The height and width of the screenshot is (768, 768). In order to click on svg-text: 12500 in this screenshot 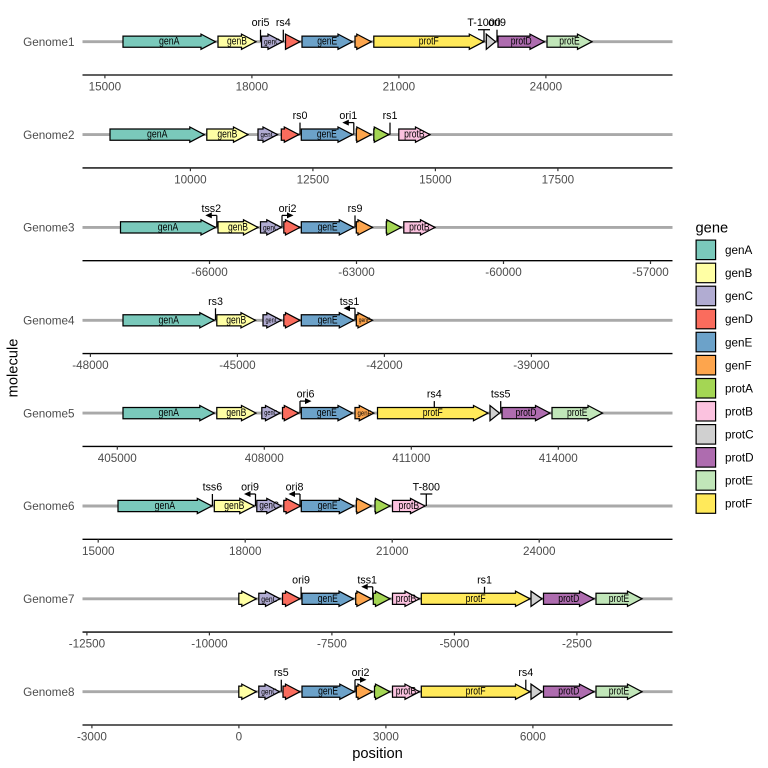, I will do `click(313, 179)`.